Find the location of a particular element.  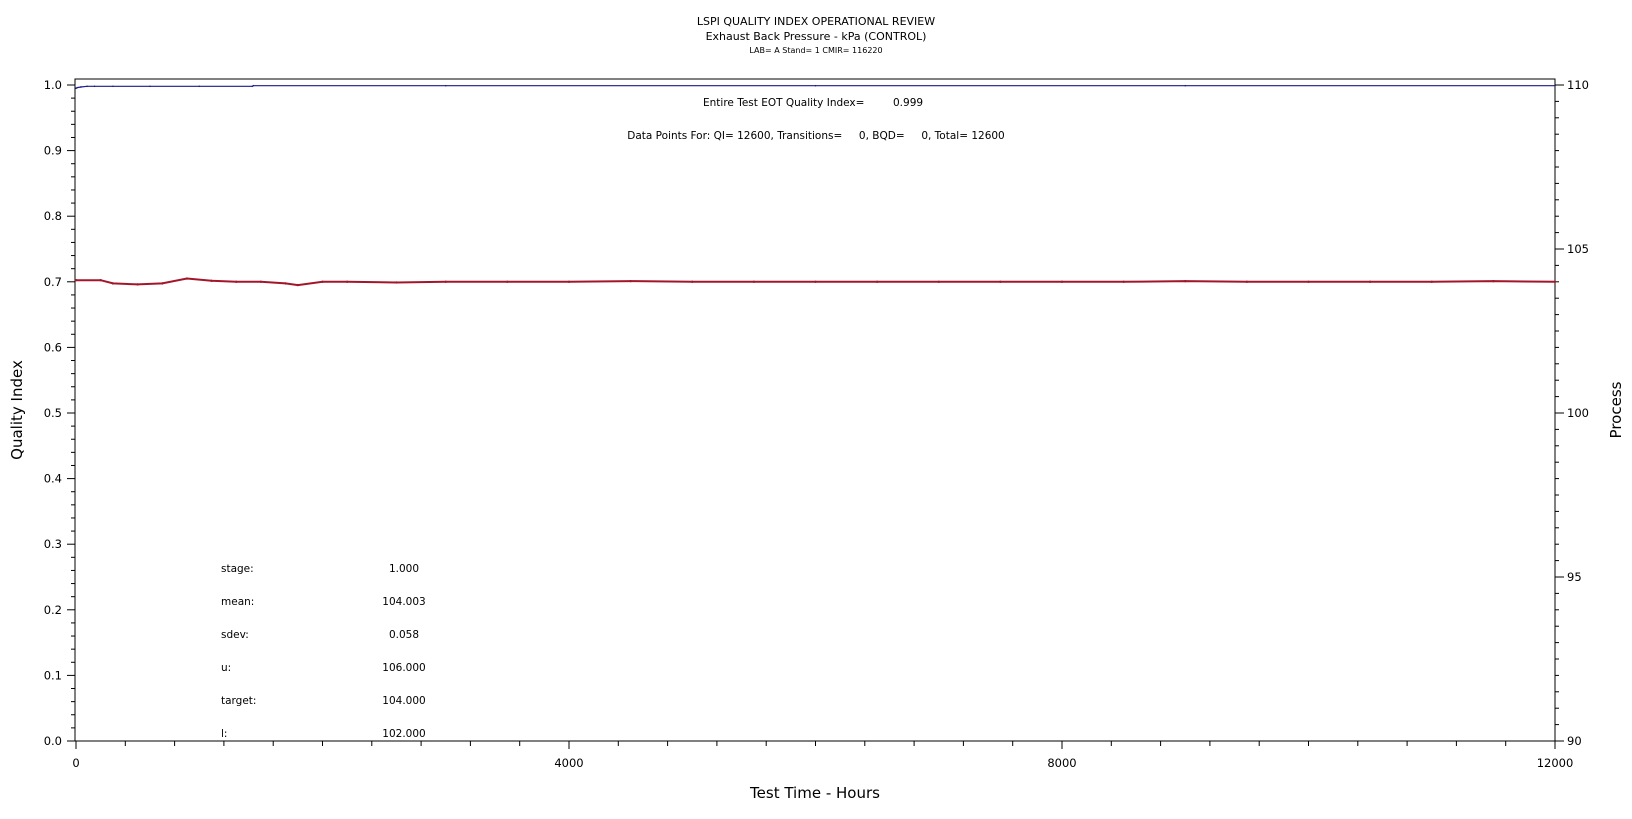

y2-tick-label: 90 is located at coordinates (1574, 741).